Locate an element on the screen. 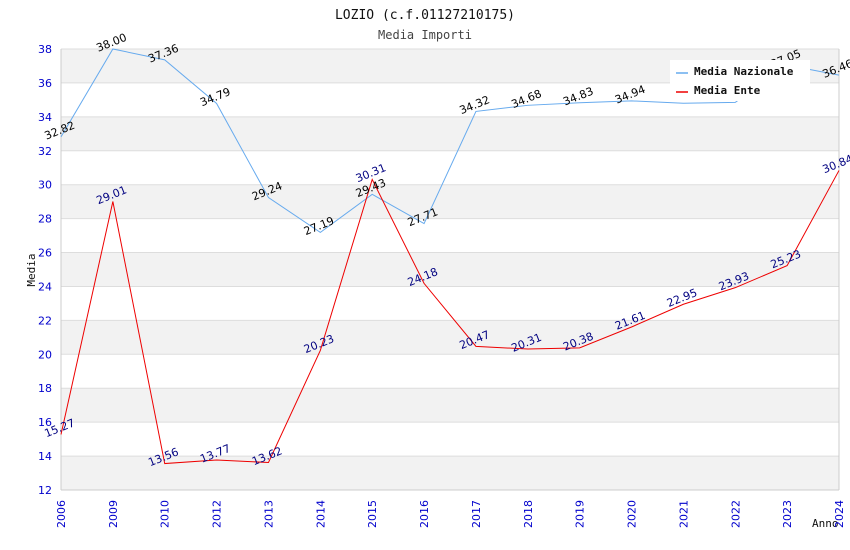  x-tick-2015: 2015 is located at coordinates (372, 514).